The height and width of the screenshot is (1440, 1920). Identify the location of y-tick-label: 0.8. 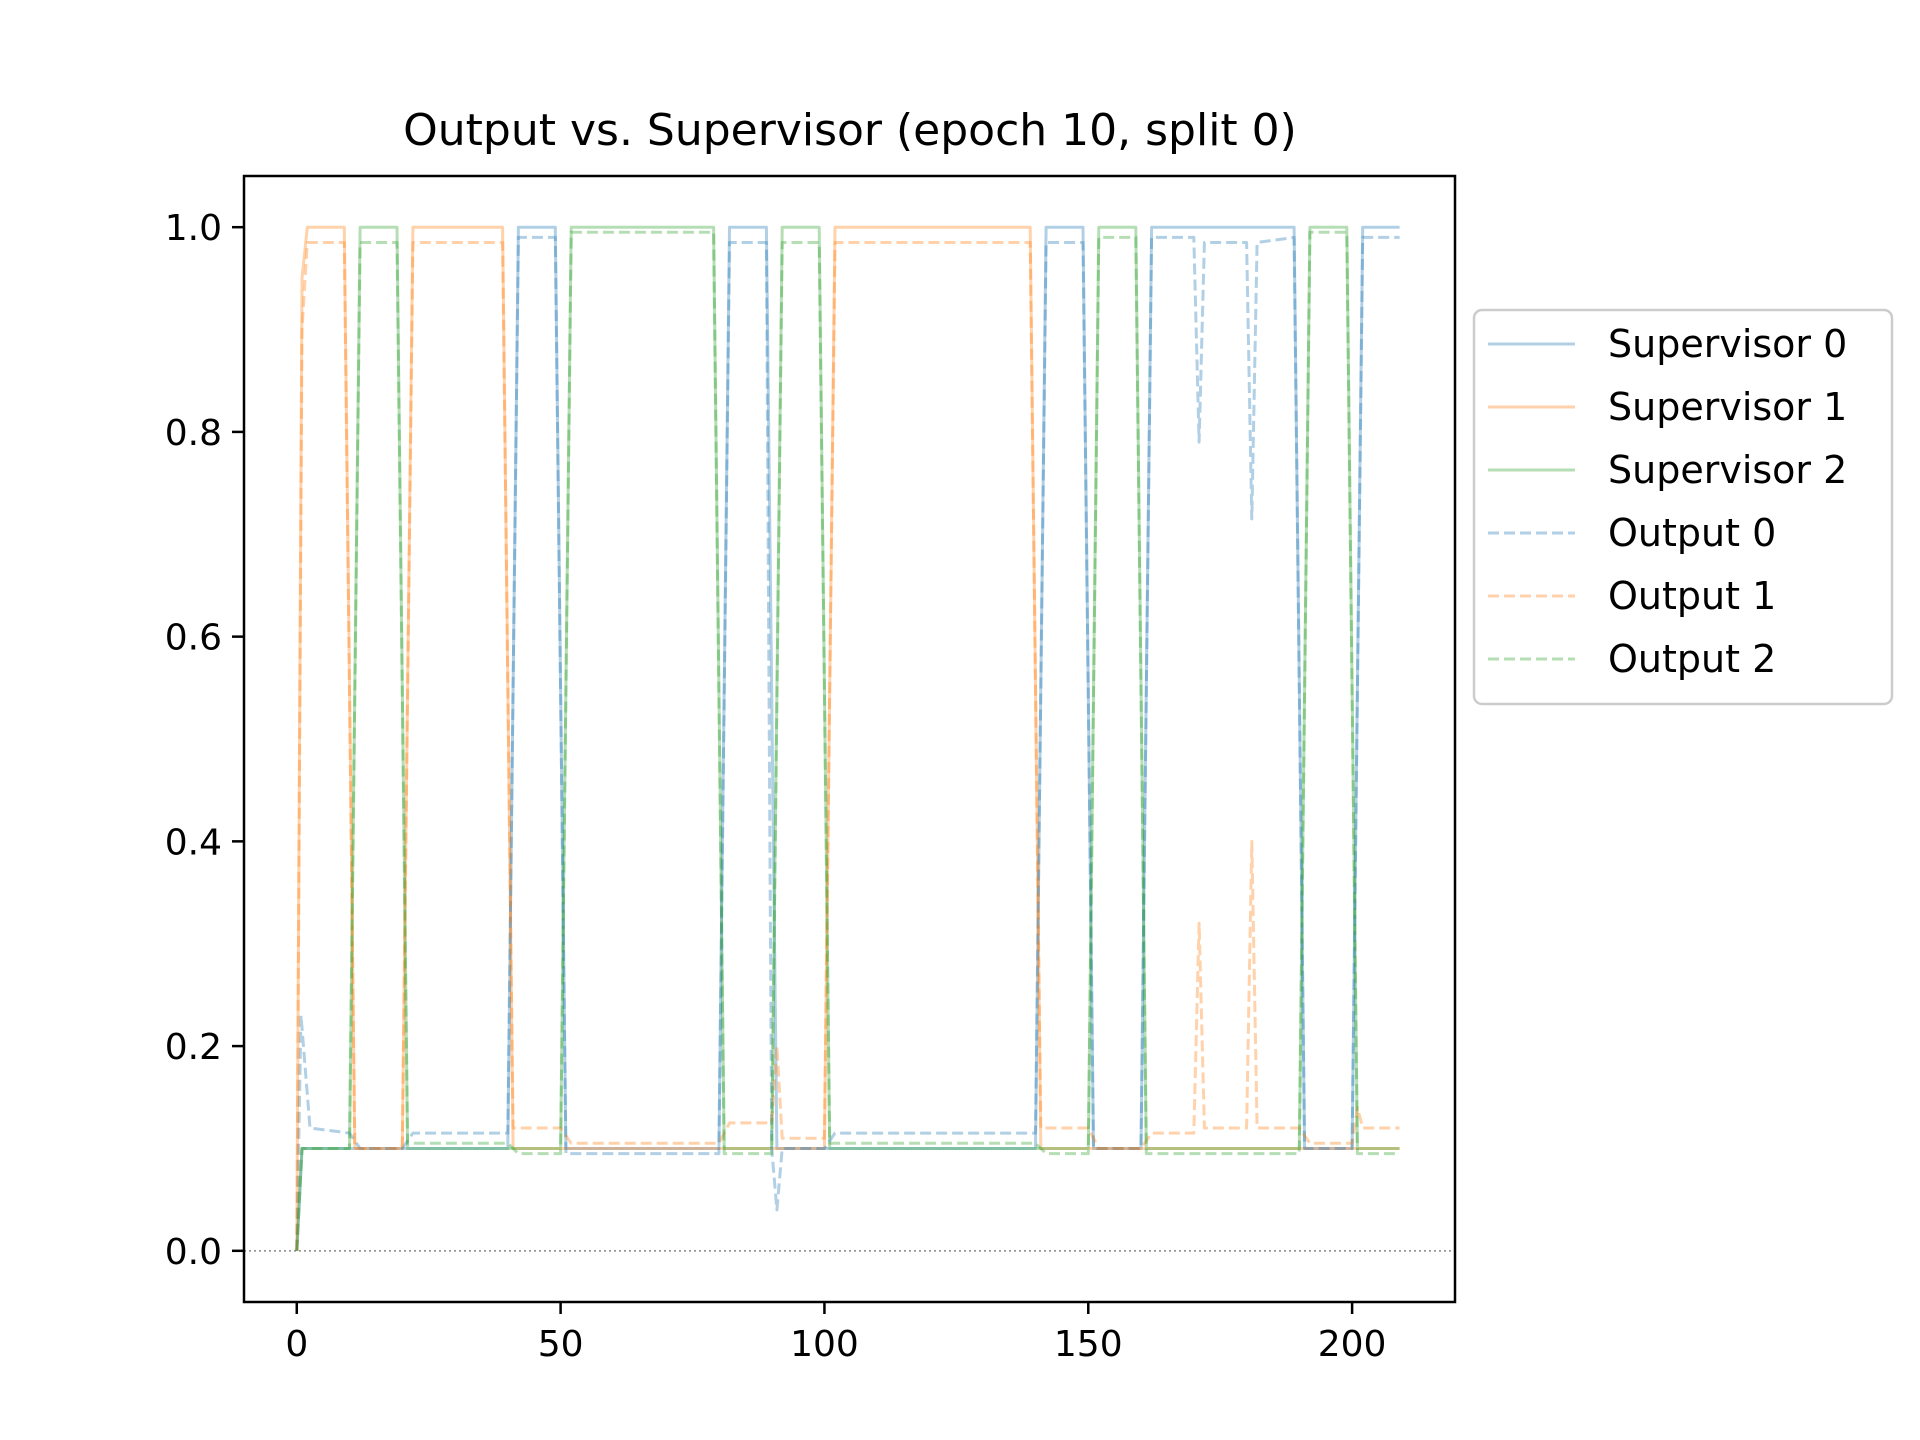
(193, 433).